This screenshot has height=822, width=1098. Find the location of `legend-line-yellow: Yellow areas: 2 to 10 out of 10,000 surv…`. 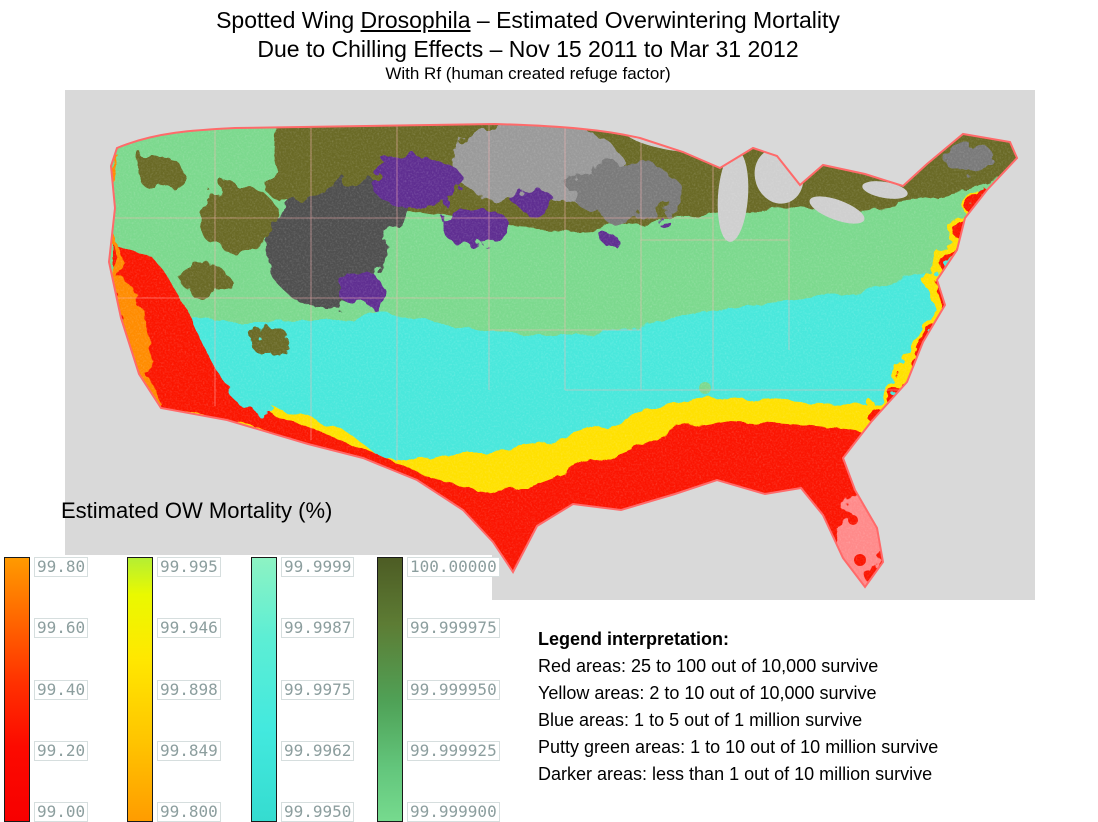

legend-line-yellow: Yellow areas: 2 to 10 out of 10,000 surv… is located at coordinates (707, 693).